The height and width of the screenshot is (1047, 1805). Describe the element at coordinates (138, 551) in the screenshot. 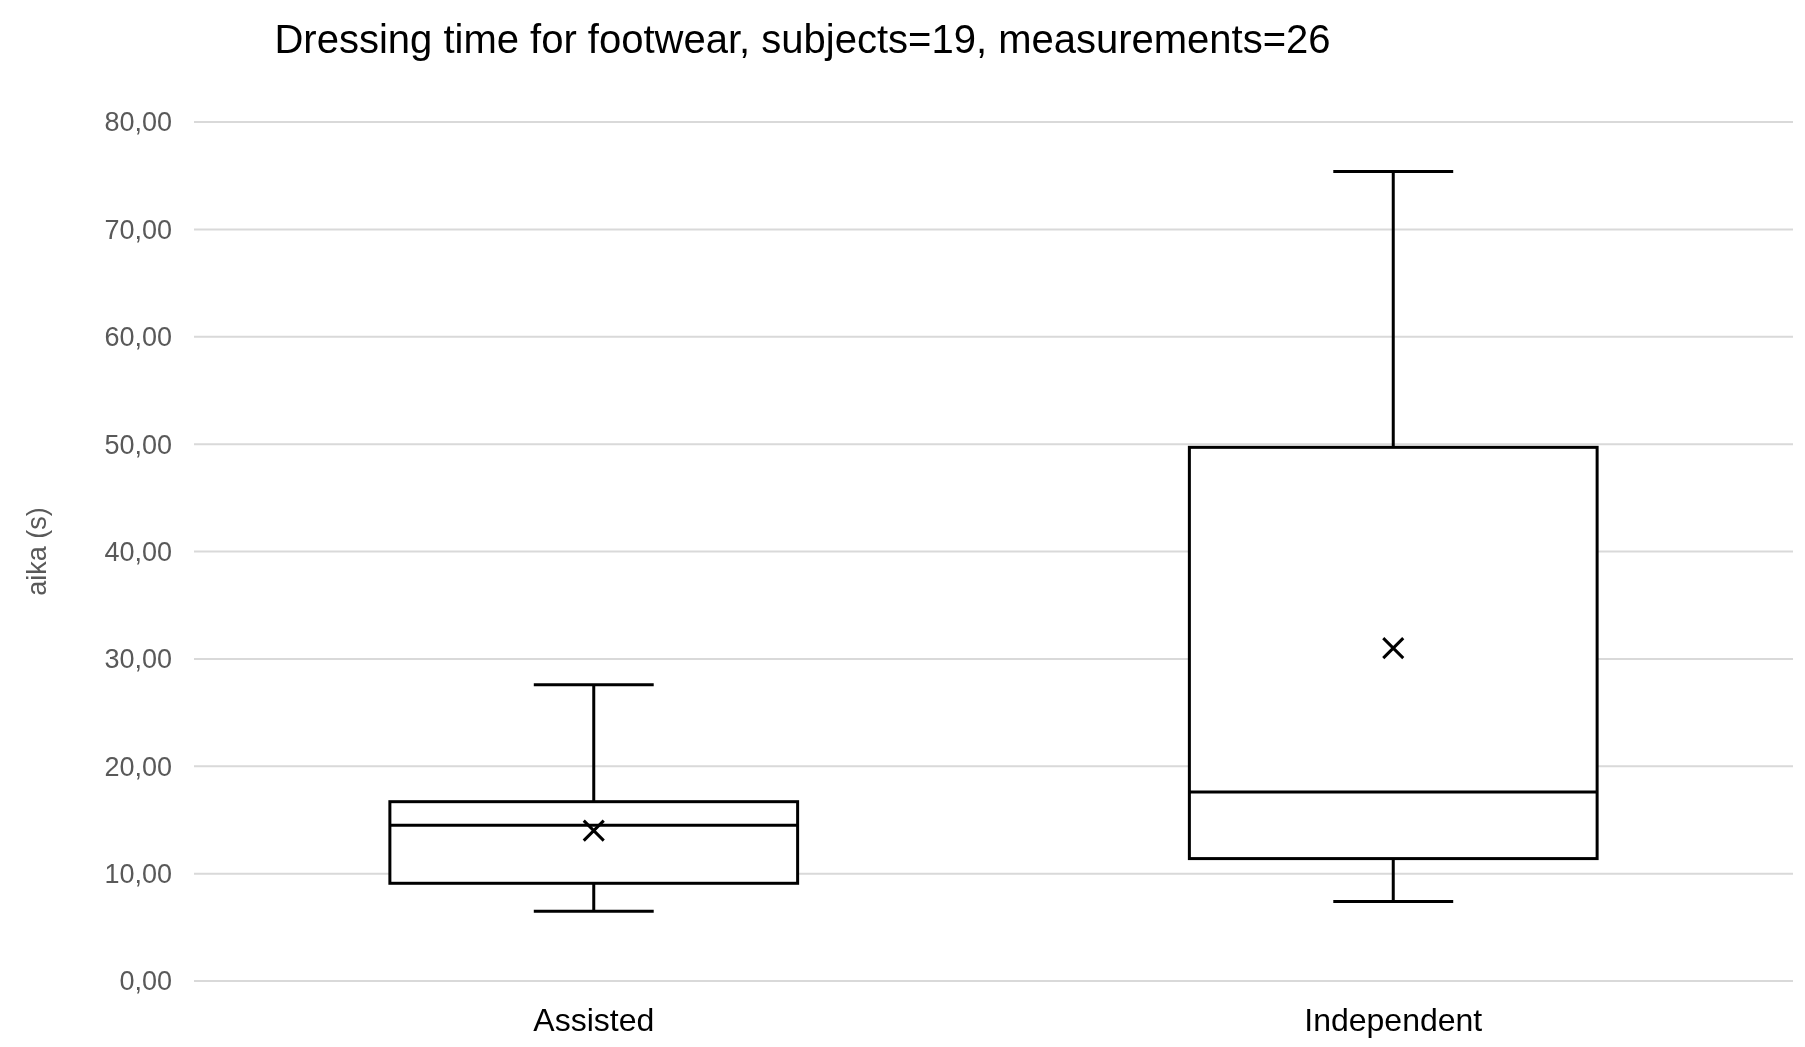

I see `y-tick-label: 40,00` at that location.